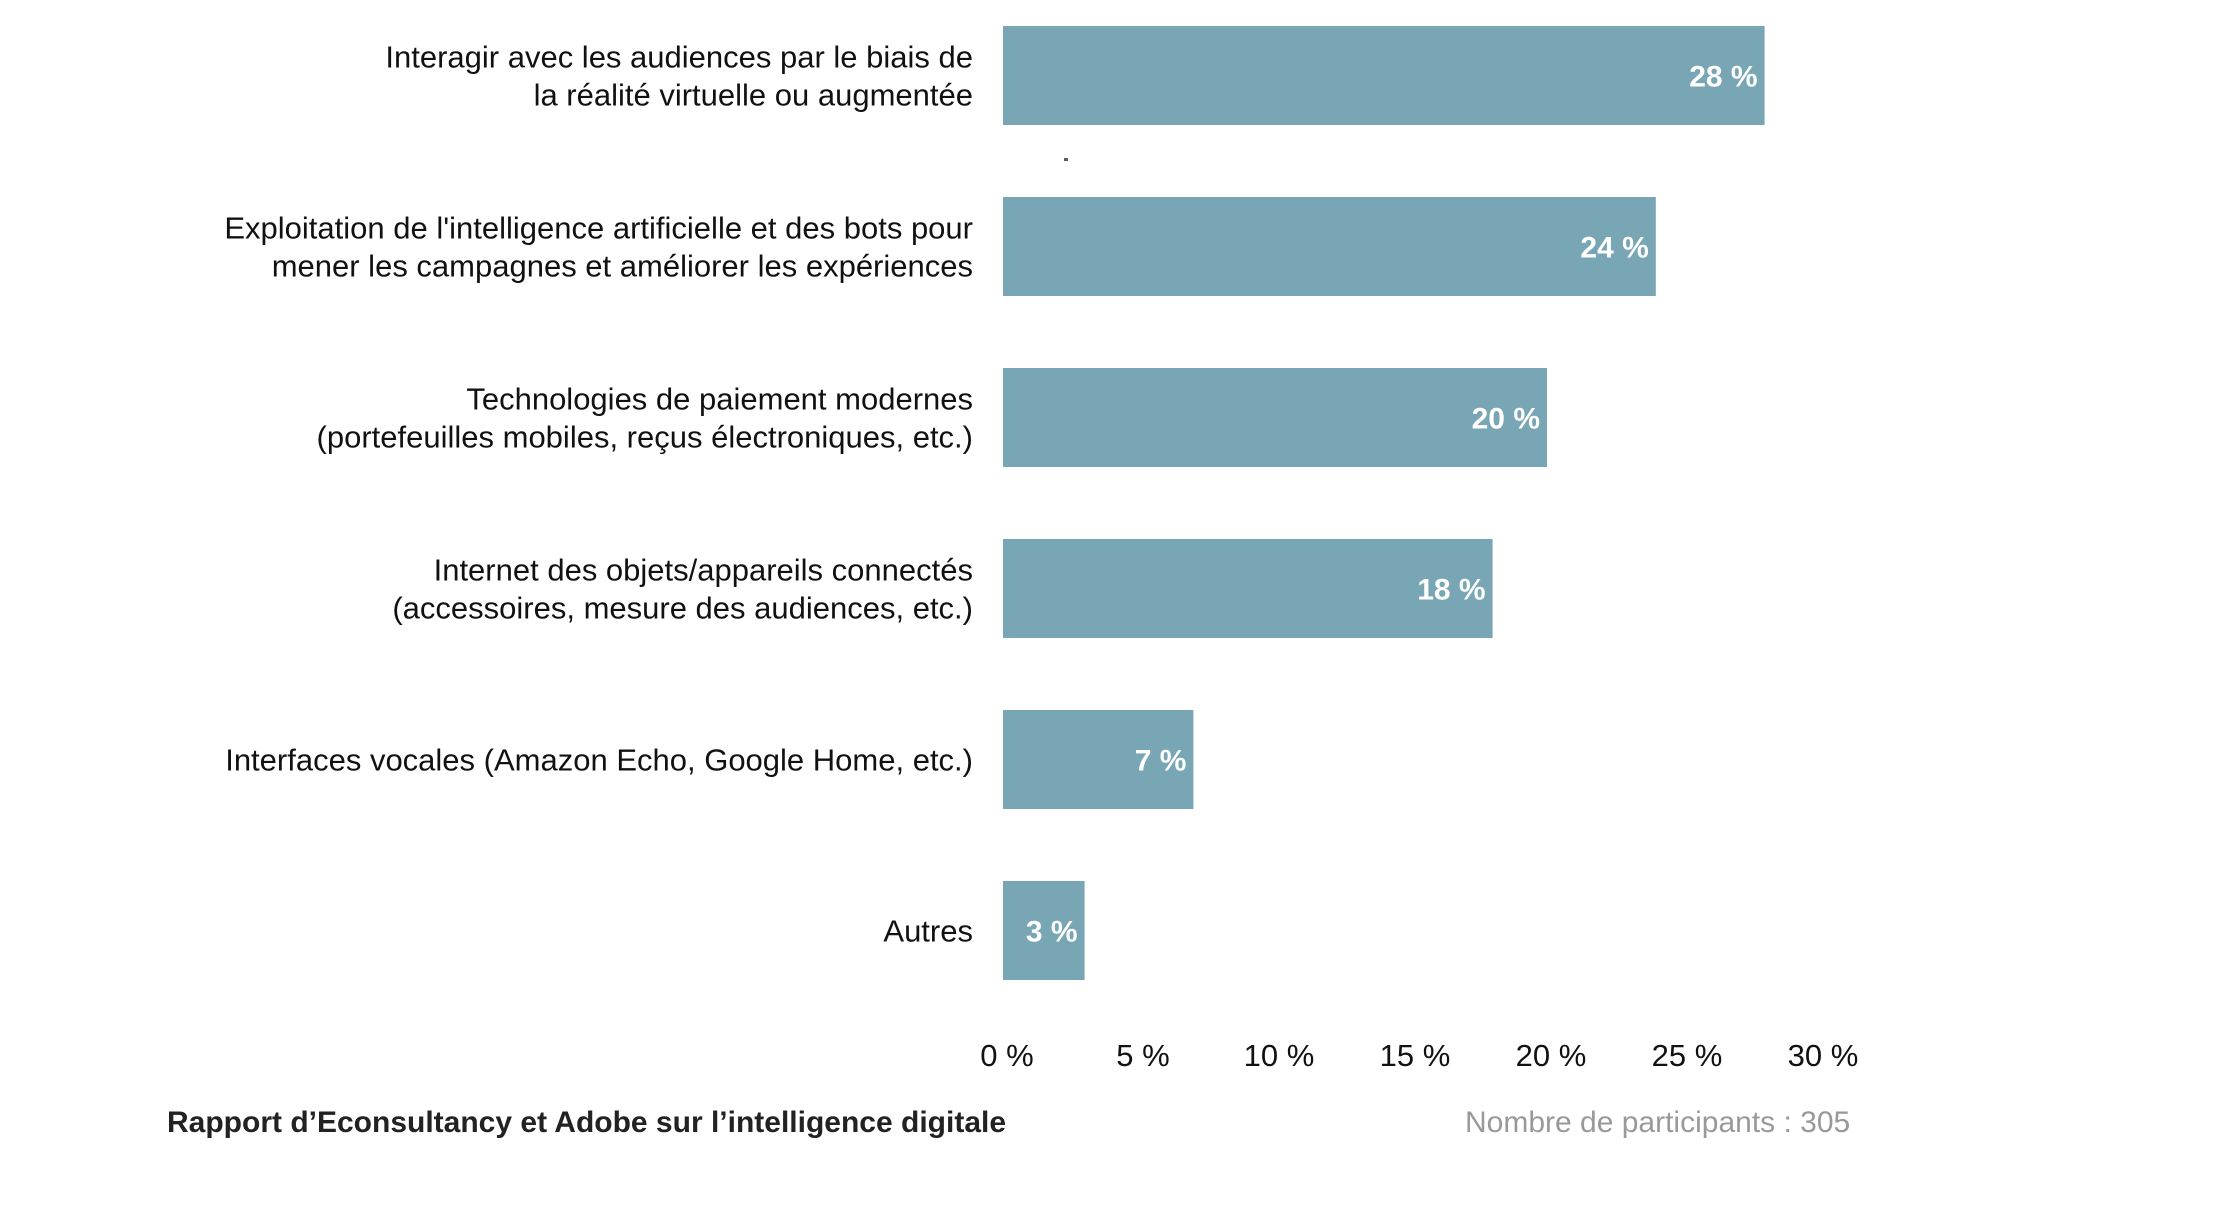 This screenshot has height=1228, width=2236. Describe the element at coordinates (1006, 1055) in the screenshot. I see `x-tick-label: 0 %` at that location.